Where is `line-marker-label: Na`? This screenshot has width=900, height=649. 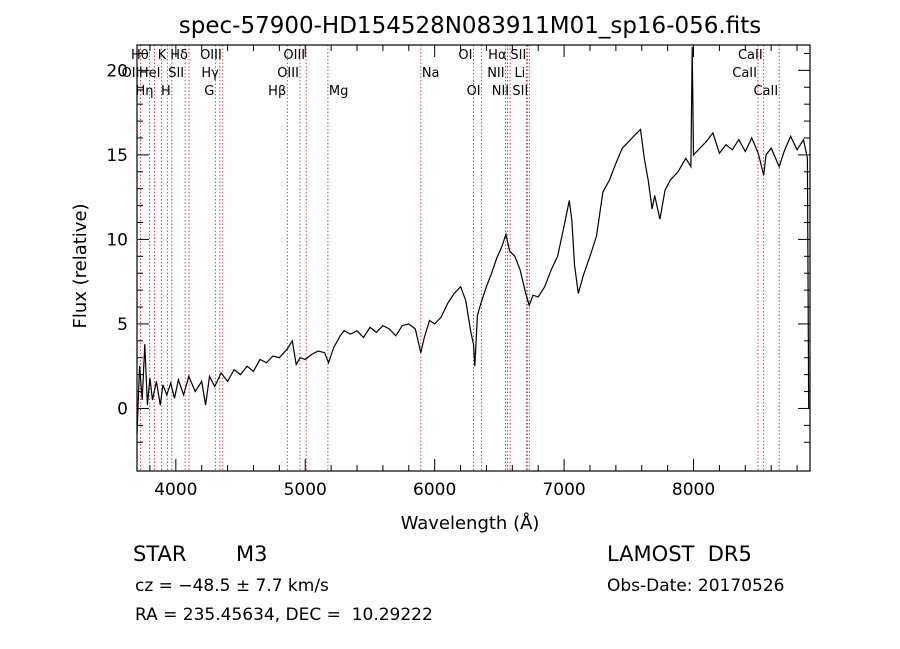
line-marker-label: Na is located at coordinates (431, 73).